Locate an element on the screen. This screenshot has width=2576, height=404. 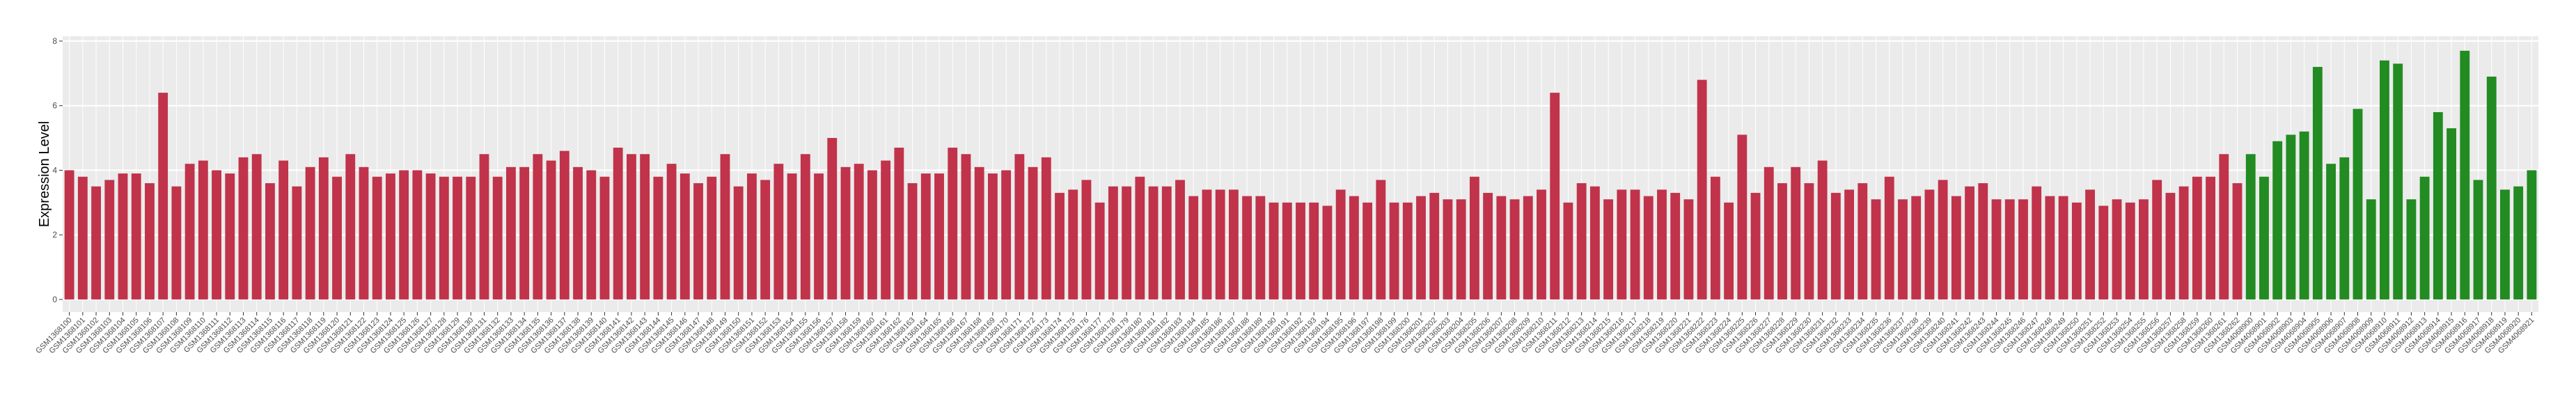
y-tick-label: 0 is located at coordinates (54, 299).